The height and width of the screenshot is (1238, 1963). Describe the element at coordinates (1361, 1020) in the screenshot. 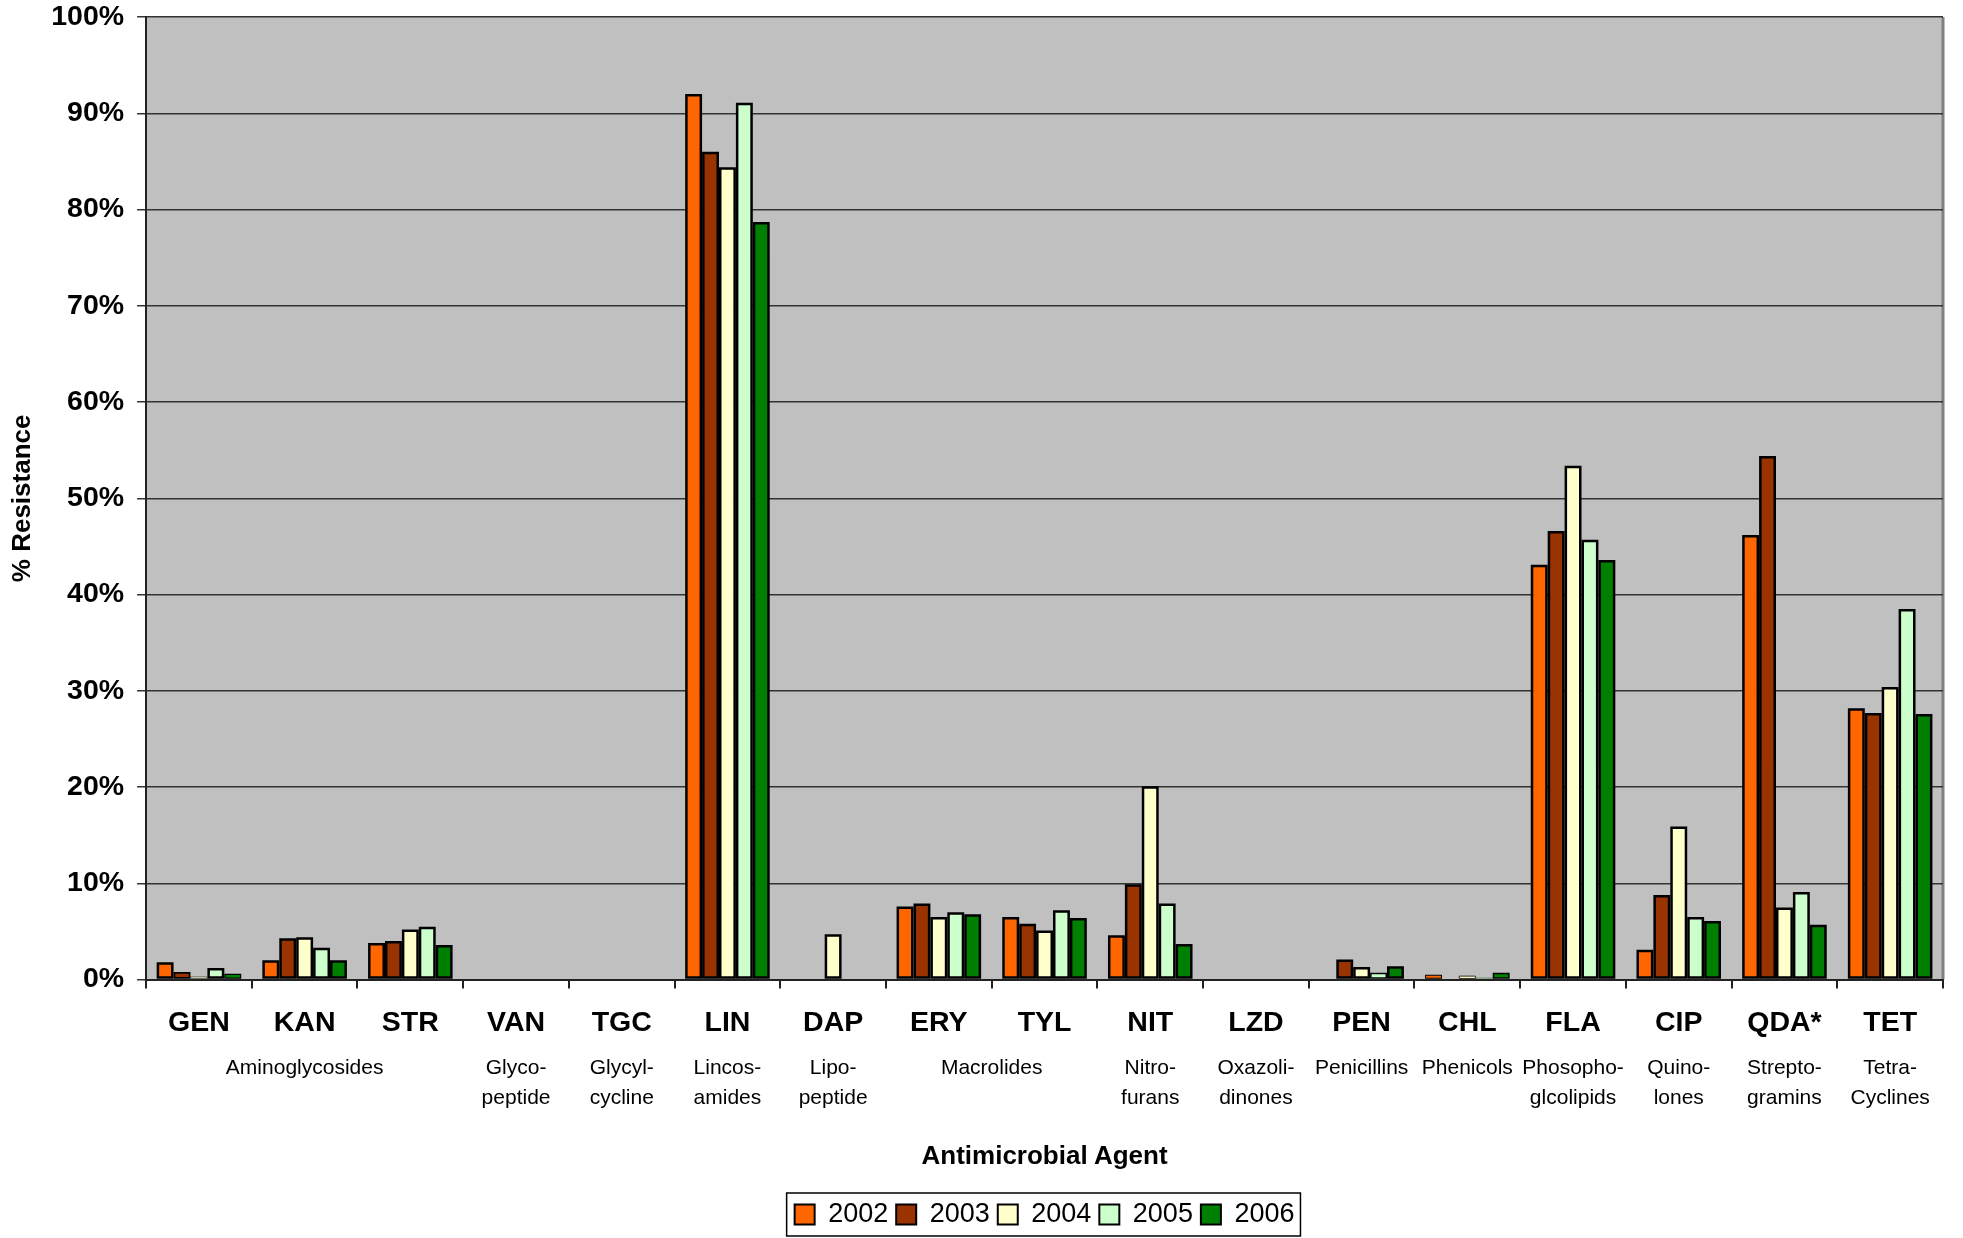

I see `x-tick-label: PEN` at that location.